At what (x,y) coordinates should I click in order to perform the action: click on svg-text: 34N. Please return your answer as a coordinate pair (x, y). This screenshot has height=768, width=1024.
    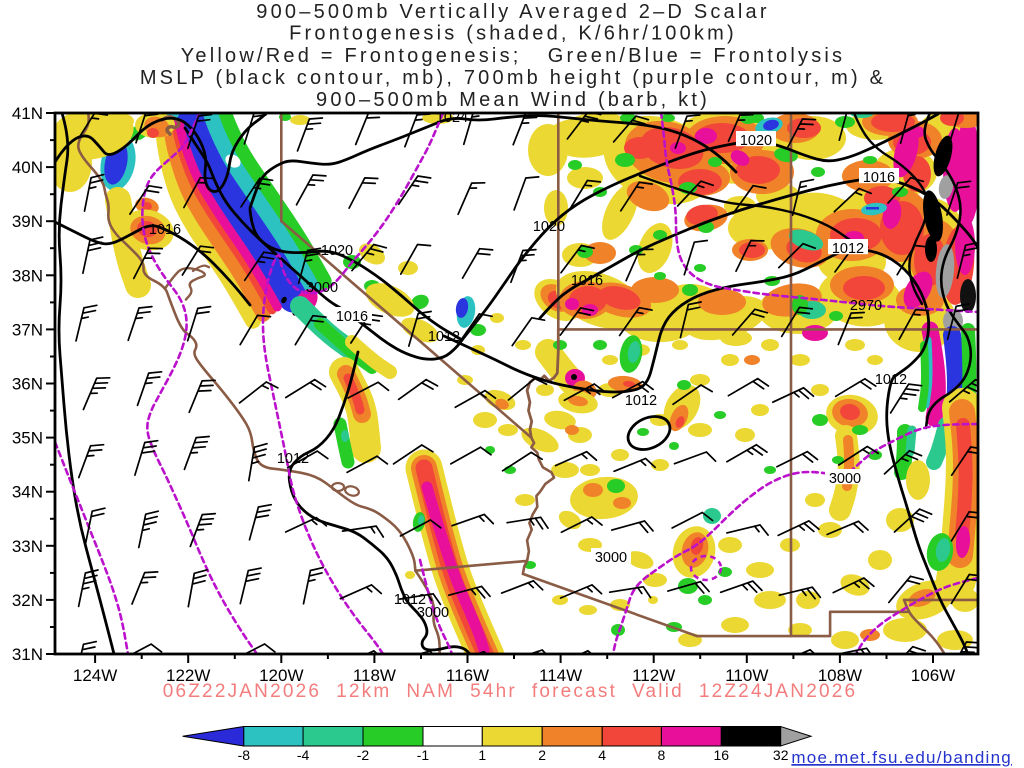
    Looking at the image, I should click on (27, 492).